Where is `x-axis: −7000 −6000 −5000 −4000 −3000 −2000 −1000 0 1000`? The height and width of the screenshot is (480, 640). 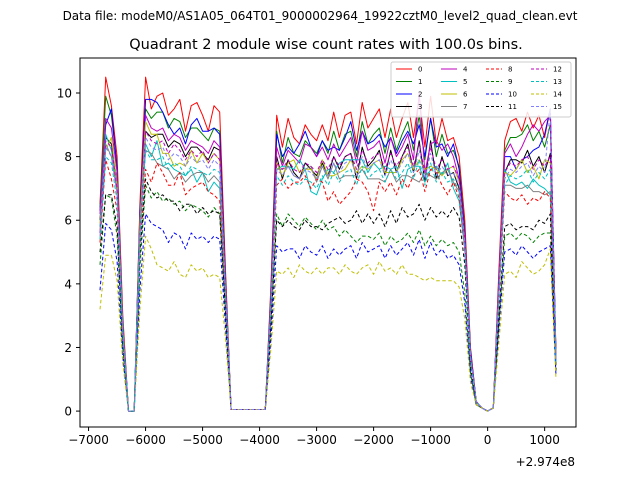
x-axis: −7000 −6000 −5000 −4000 −3000 −2000 −1000 0 1000 is located at coordinates (314, 437).